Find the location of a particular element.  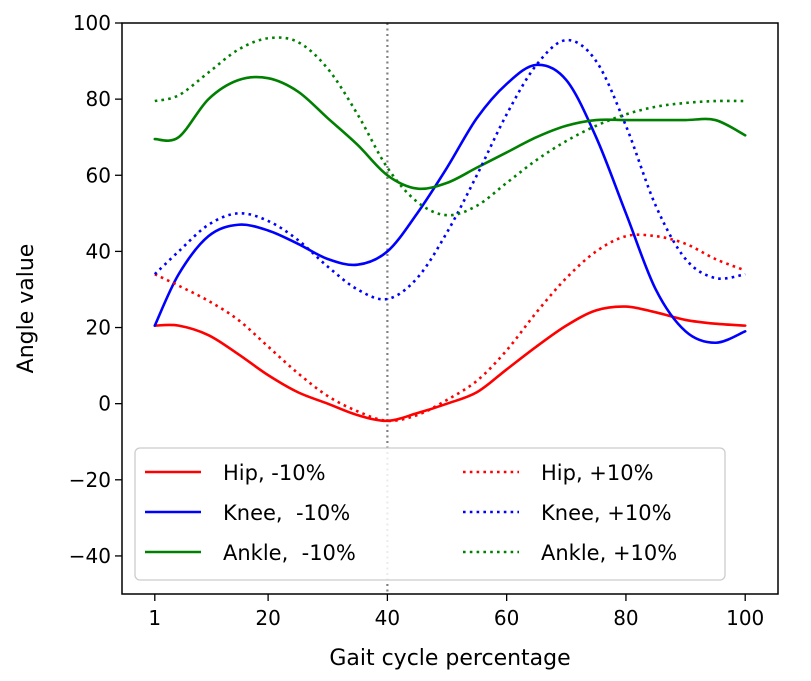

legend-label-ankle-plus10: Ankle, +10% is located at coordinates (609, 553).